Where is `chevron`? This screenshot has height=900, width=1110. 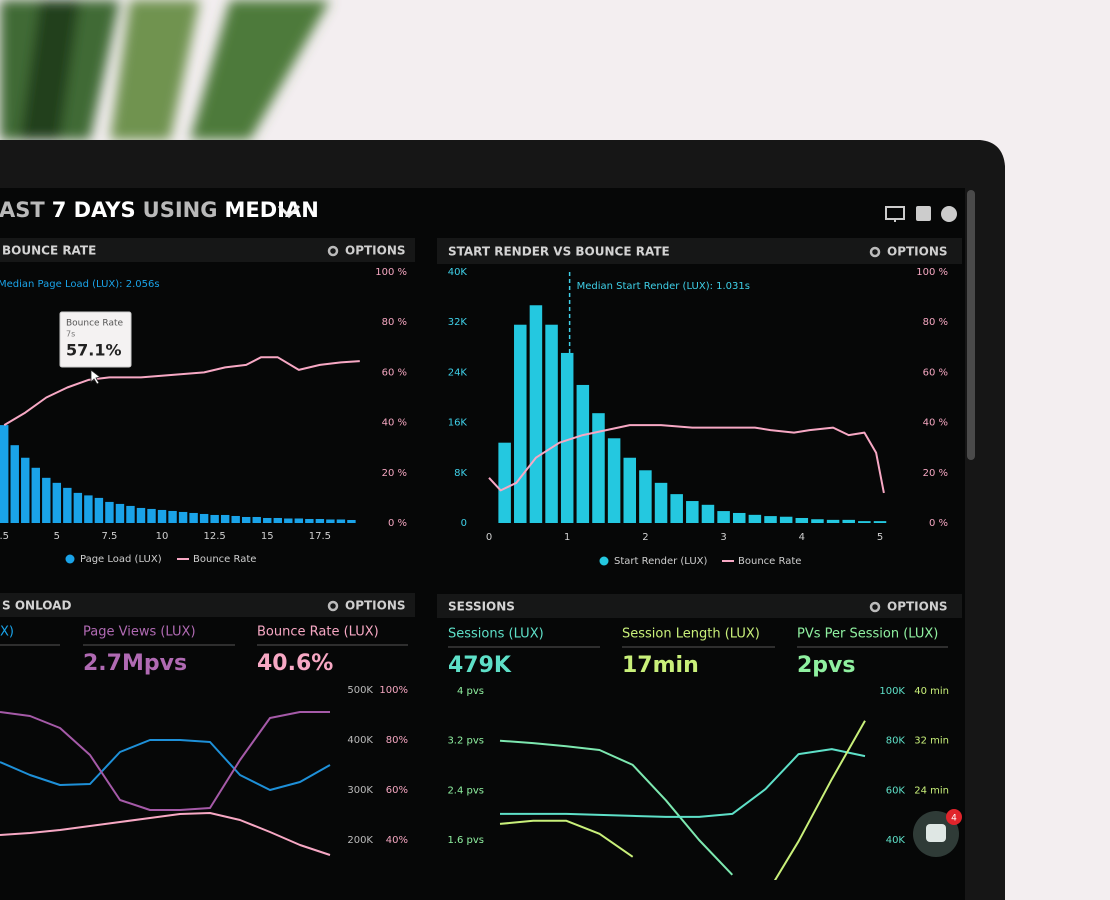
chevron is located at coordinates (289, 211).